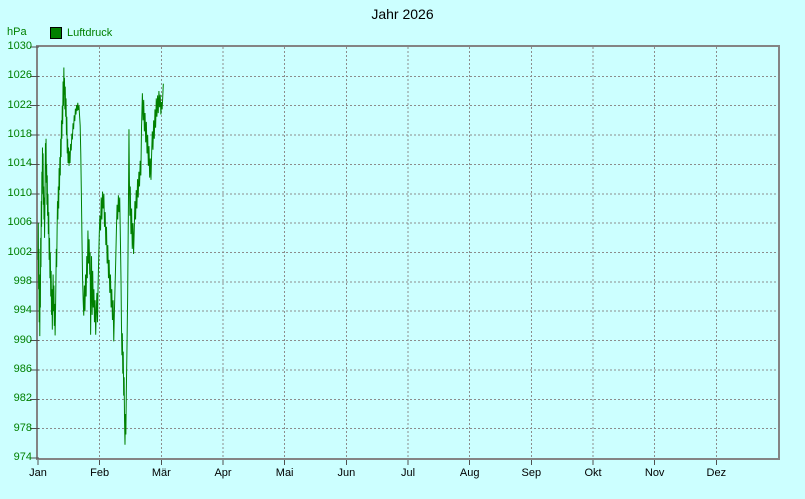 The height and width of the screenshot is (499, 805). I want to click on x-axis-label: Feb, so click(100, 473).